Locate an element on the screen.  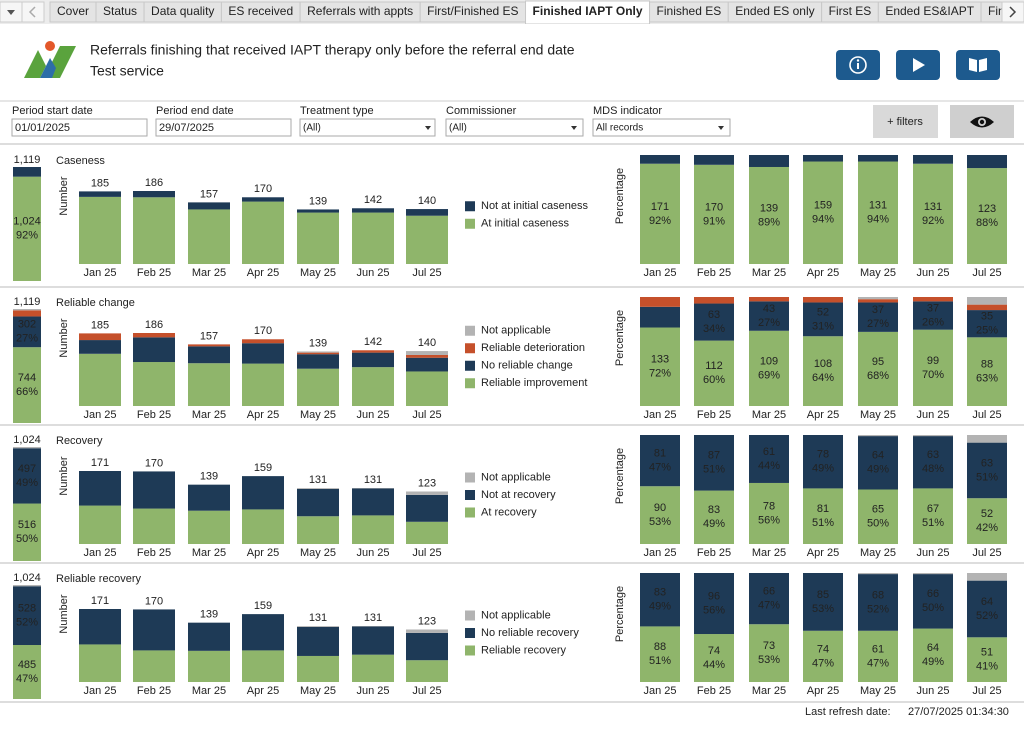
bar-total-label: 171 is located at coordinates (100, 601).